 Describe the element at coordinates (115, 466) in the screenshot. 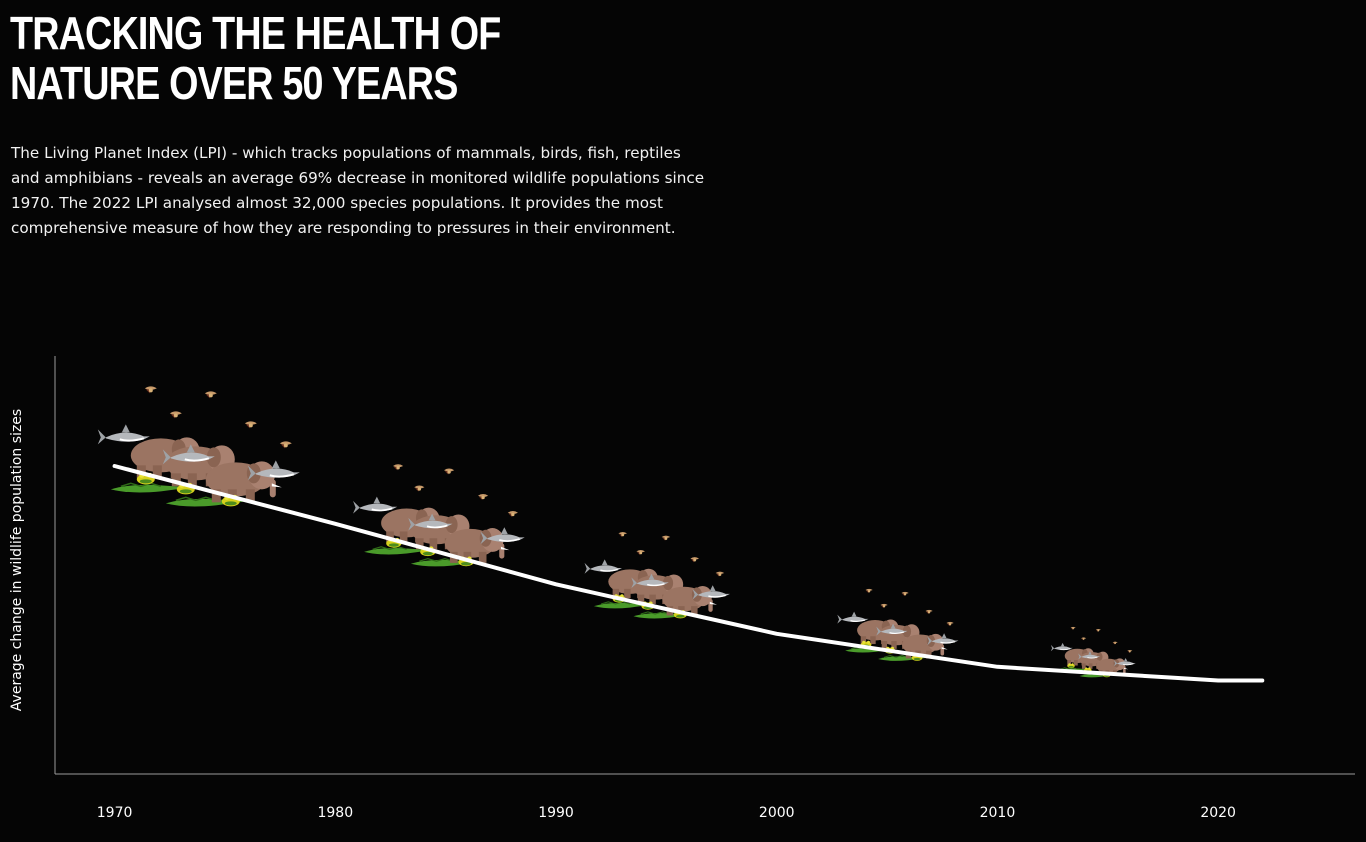

I see `lpi-data-point-1970` at that location.